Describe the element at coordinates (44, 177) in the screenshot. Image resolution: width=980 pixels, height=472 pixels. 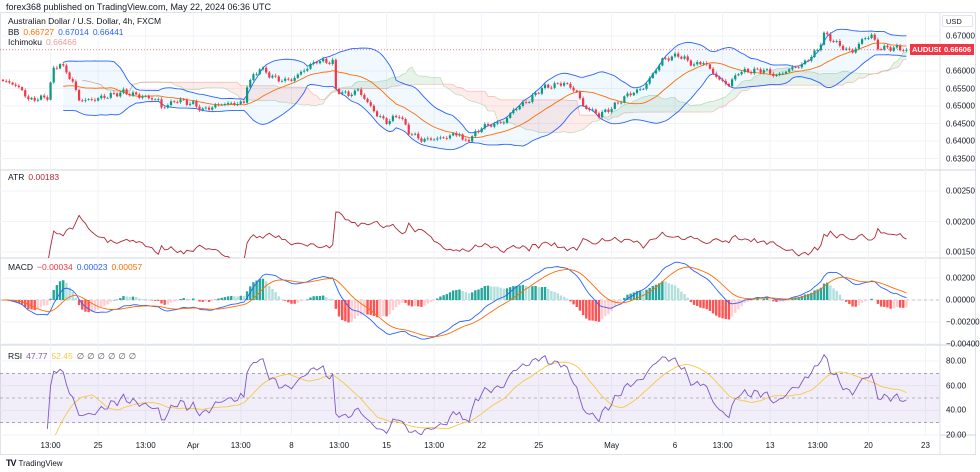
I see `atr-value: 0.00183` at that location.